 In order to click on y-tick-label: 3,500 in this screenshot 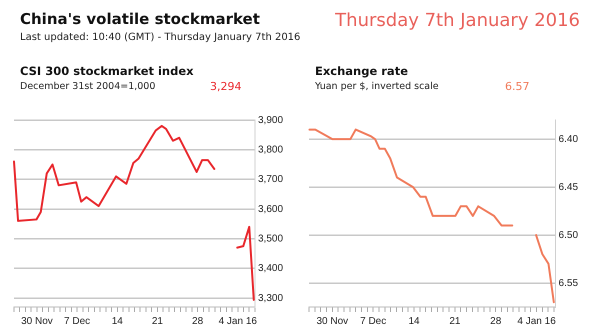, I will do `click(271, 238)`.